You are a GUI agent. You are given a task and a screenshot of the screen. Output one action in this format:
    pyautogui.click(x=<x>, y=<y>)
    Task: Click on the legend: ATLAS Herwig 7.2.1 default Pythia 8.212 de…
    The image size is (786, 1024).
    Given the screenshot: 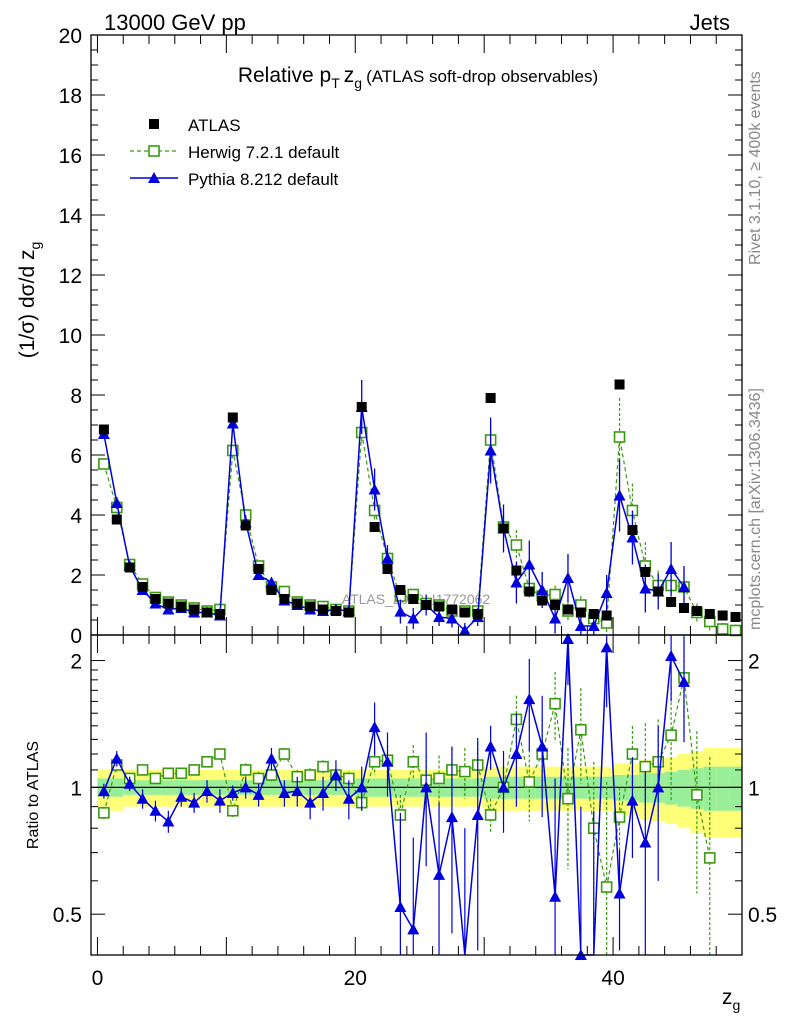 What is the action you would take?
    pyautogui.click(x=234, y=152)
    